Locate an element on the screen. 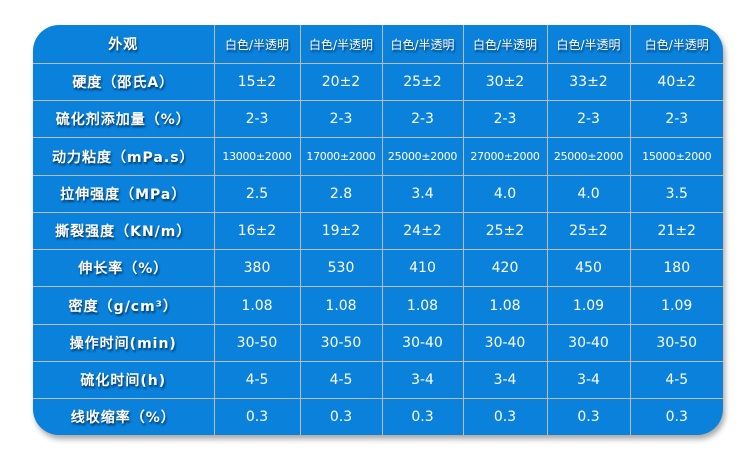  row-label: 撕裂强度（KN/m） is located at coordinates (124, 231).